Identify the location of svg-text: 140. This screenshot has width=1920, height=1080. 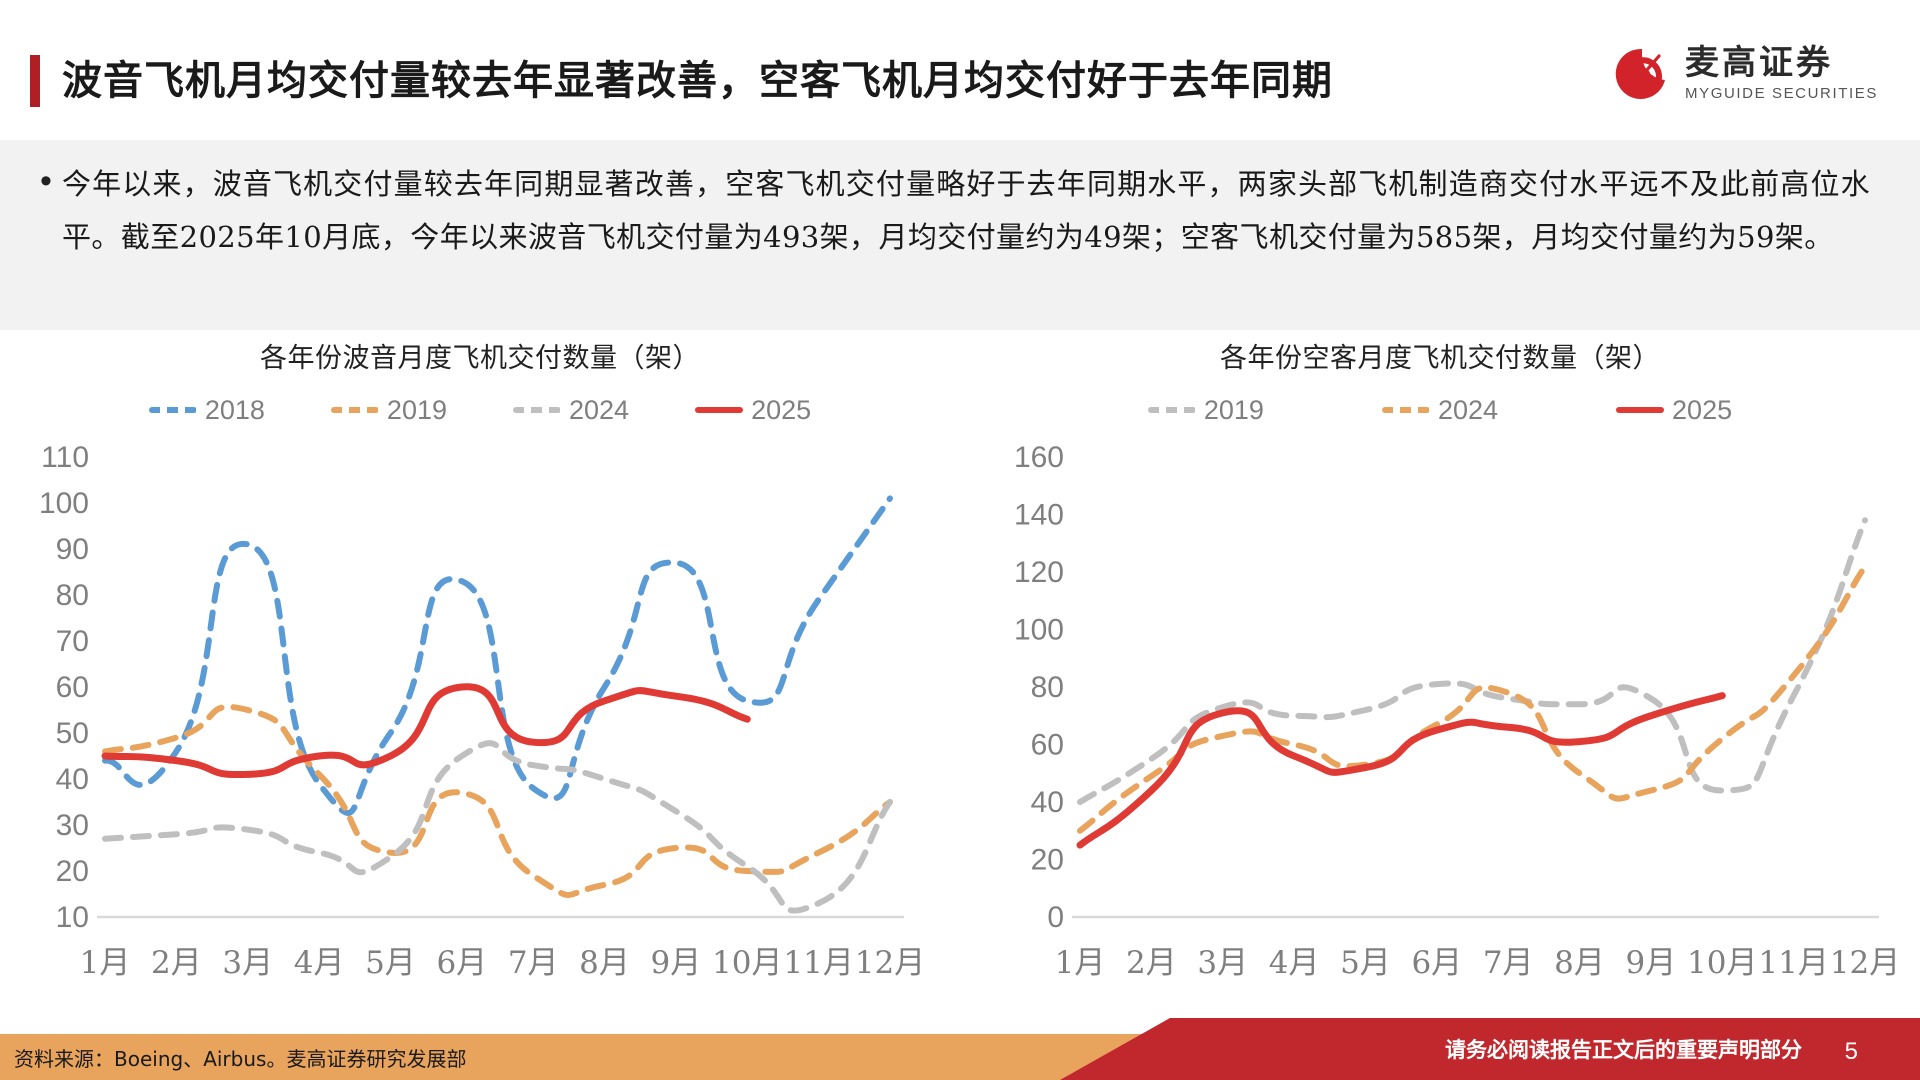
(1039, 515).